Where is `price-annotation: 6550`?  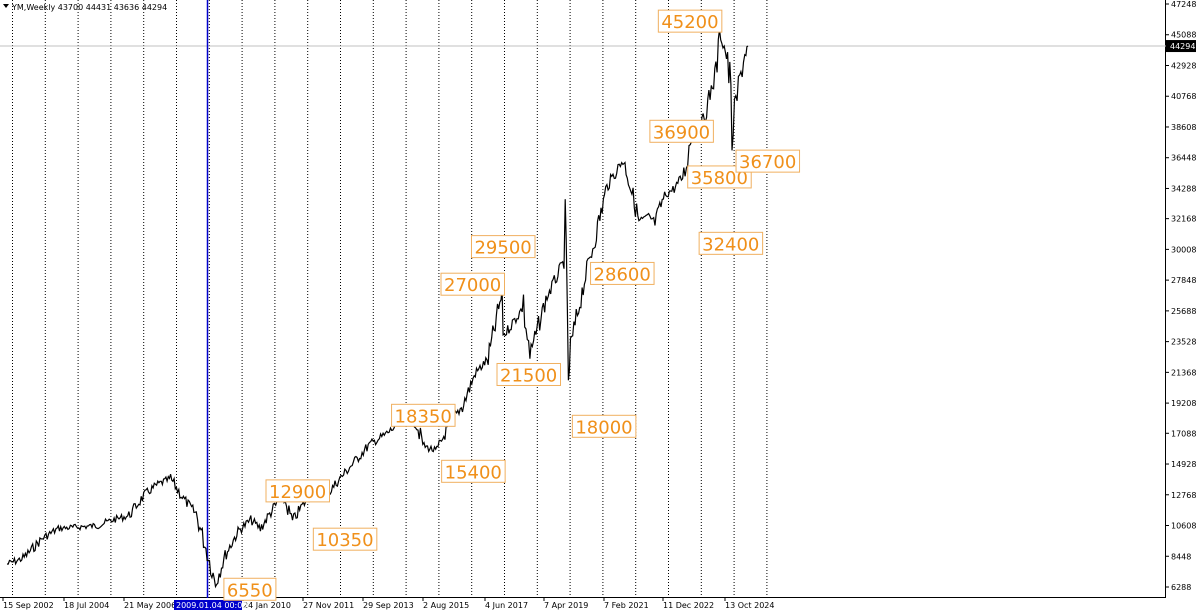
price-annotation: 6550 is located at coordinates (250, 589).